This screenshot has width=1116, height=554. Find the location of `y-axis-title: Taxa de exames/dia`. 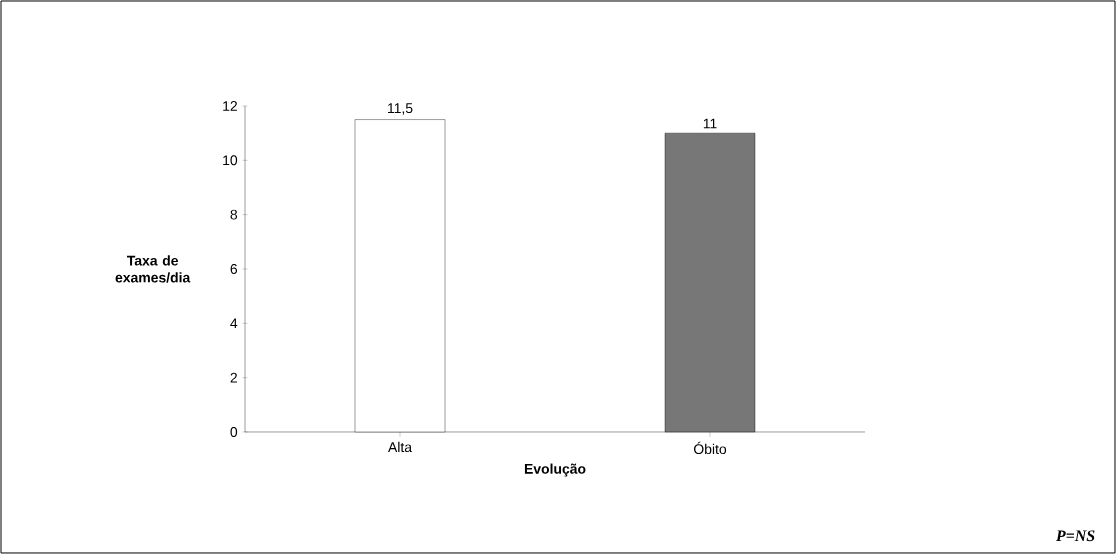

y-axis-title: Taxa de exames/dia is located at coordinates (153, 269).